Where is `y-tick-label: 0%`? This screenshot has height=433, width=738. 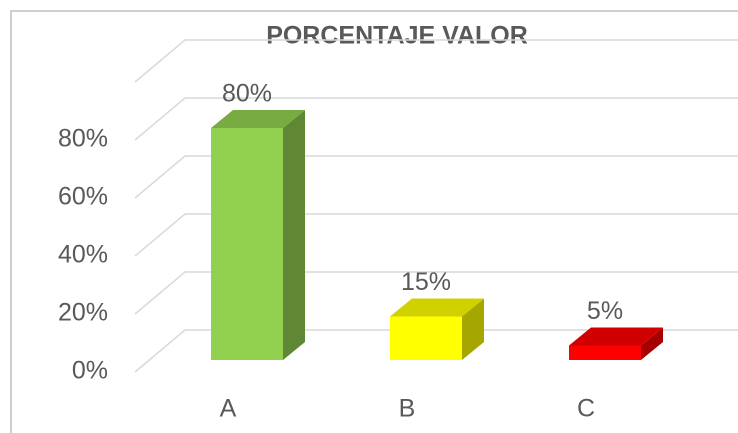 y-tick-label: 0% is located at coordinates (90, 371).